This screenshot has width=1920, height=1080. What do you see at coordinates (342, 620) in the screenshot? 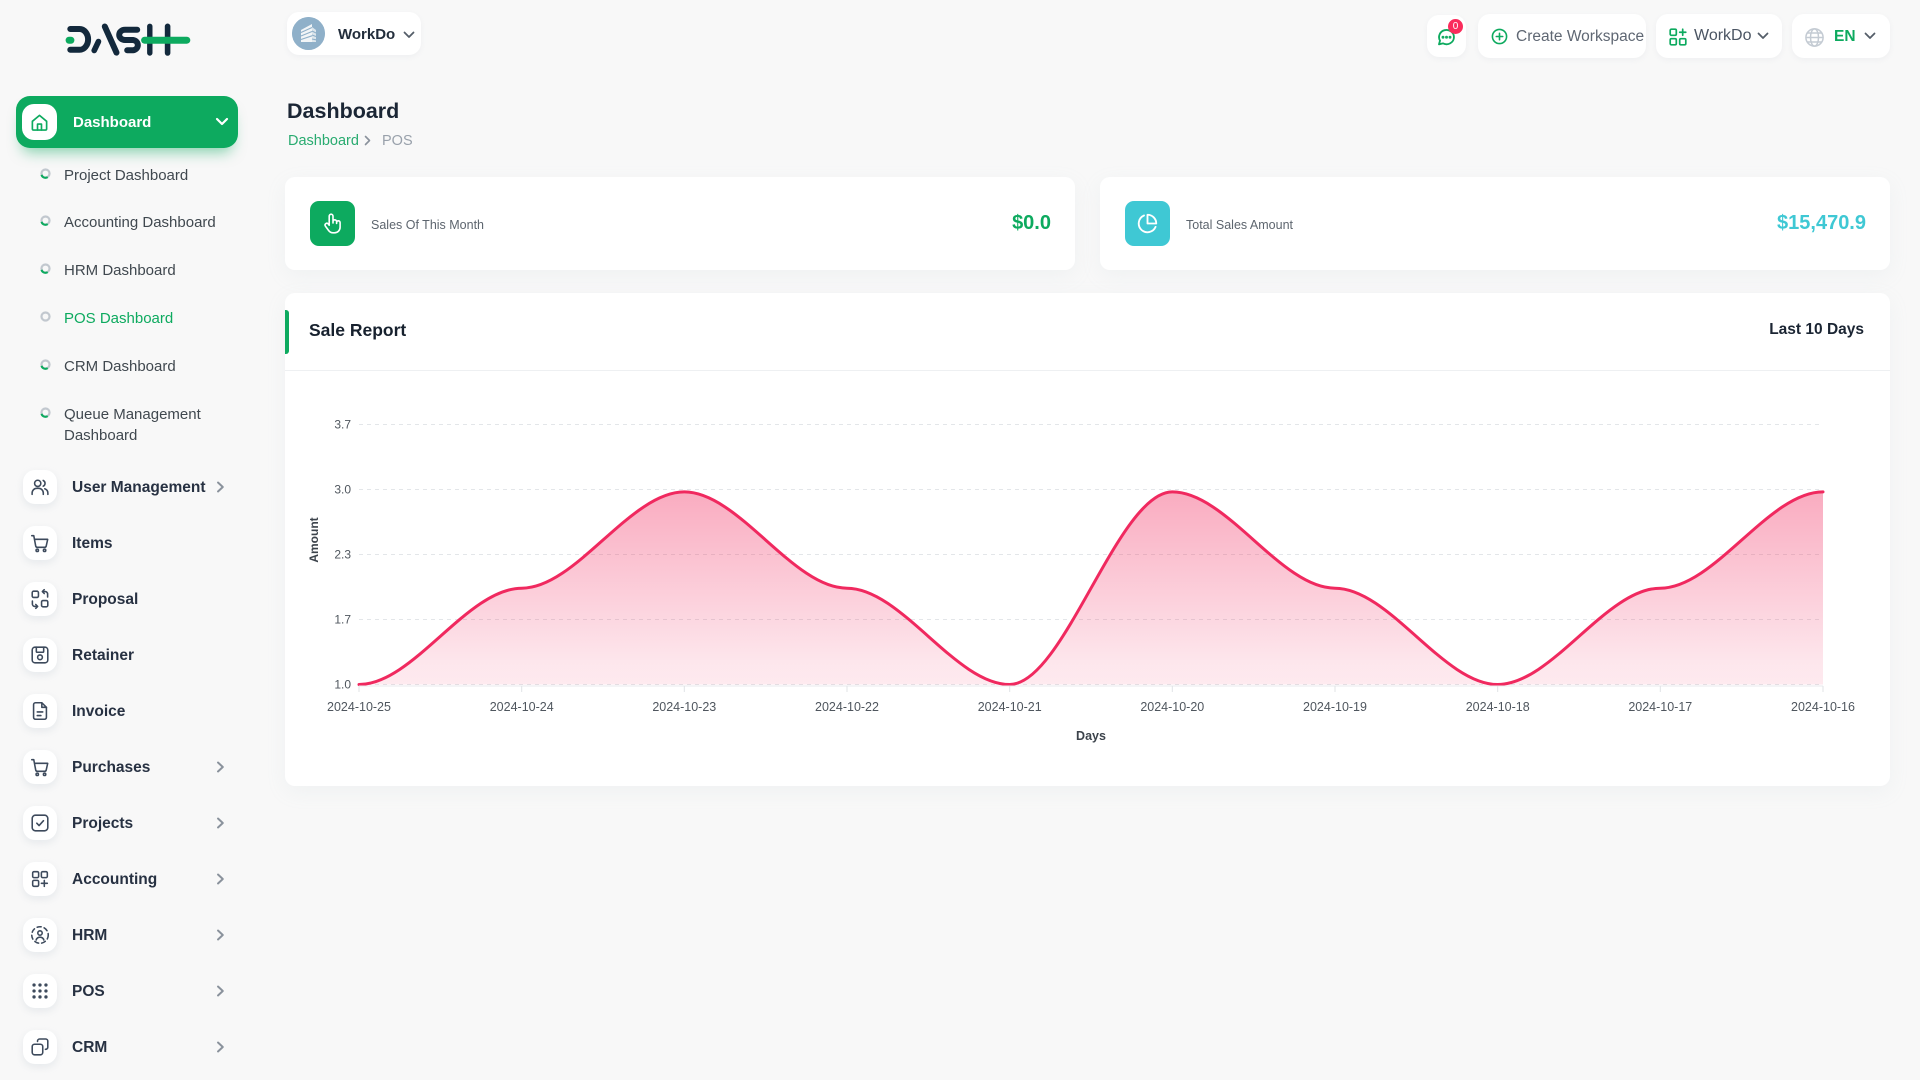
I see `svg-text: 1.7` at bounding box center [342, 620].